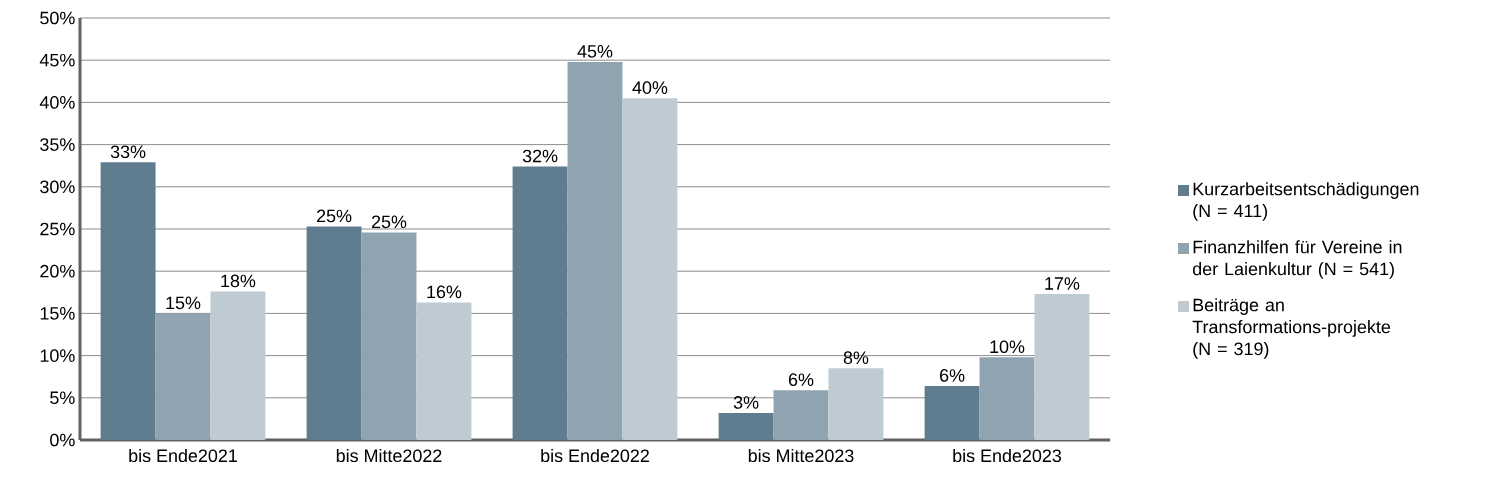  What do you see at coordinates (1007, 347) in the screenshot?
I see `data-label: 10%` at bounding box center [1007, 347].